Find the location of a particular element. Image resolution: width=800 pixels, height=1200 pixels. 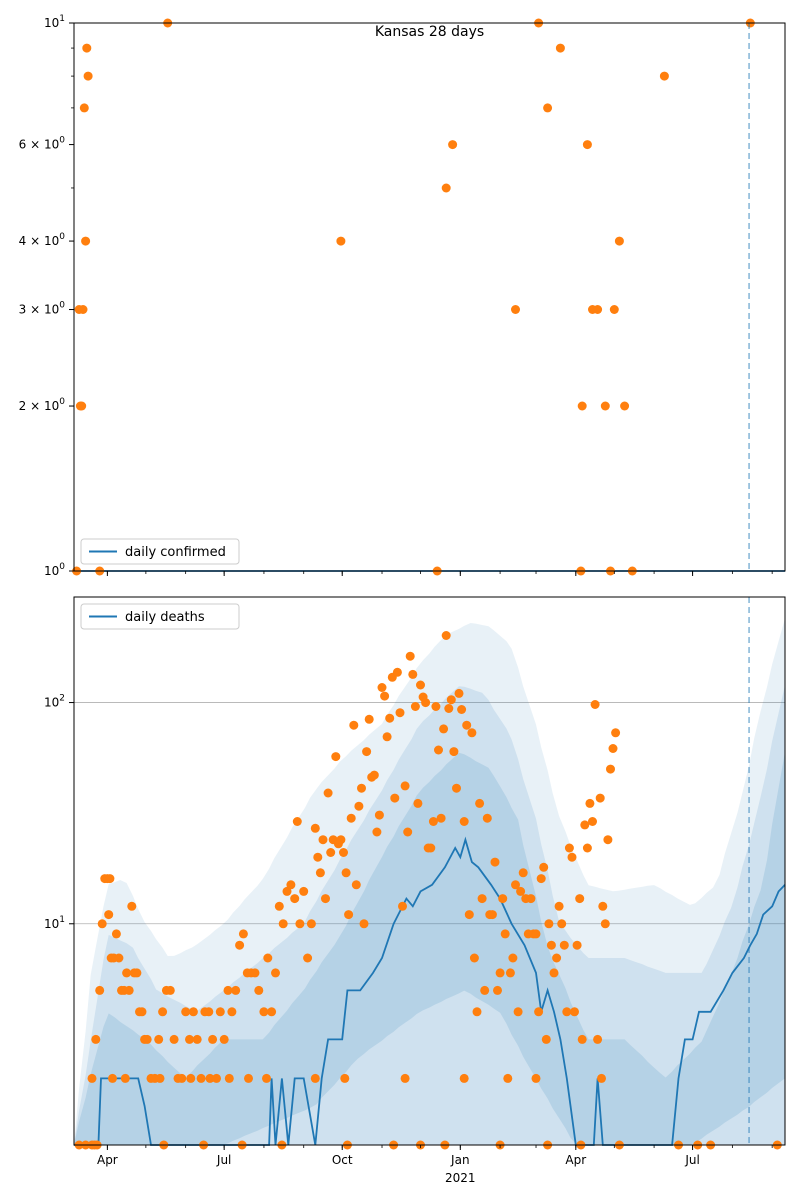

x-tick-label-4: Apr is located at coordinates (575, 1160).